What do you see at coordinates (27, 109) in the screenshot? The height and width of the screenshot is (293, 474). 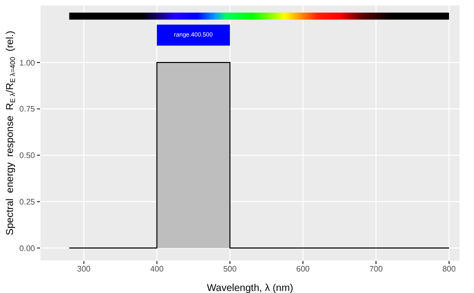 I see `y-tick-label: 0.75` at bounding box center [27, 109].